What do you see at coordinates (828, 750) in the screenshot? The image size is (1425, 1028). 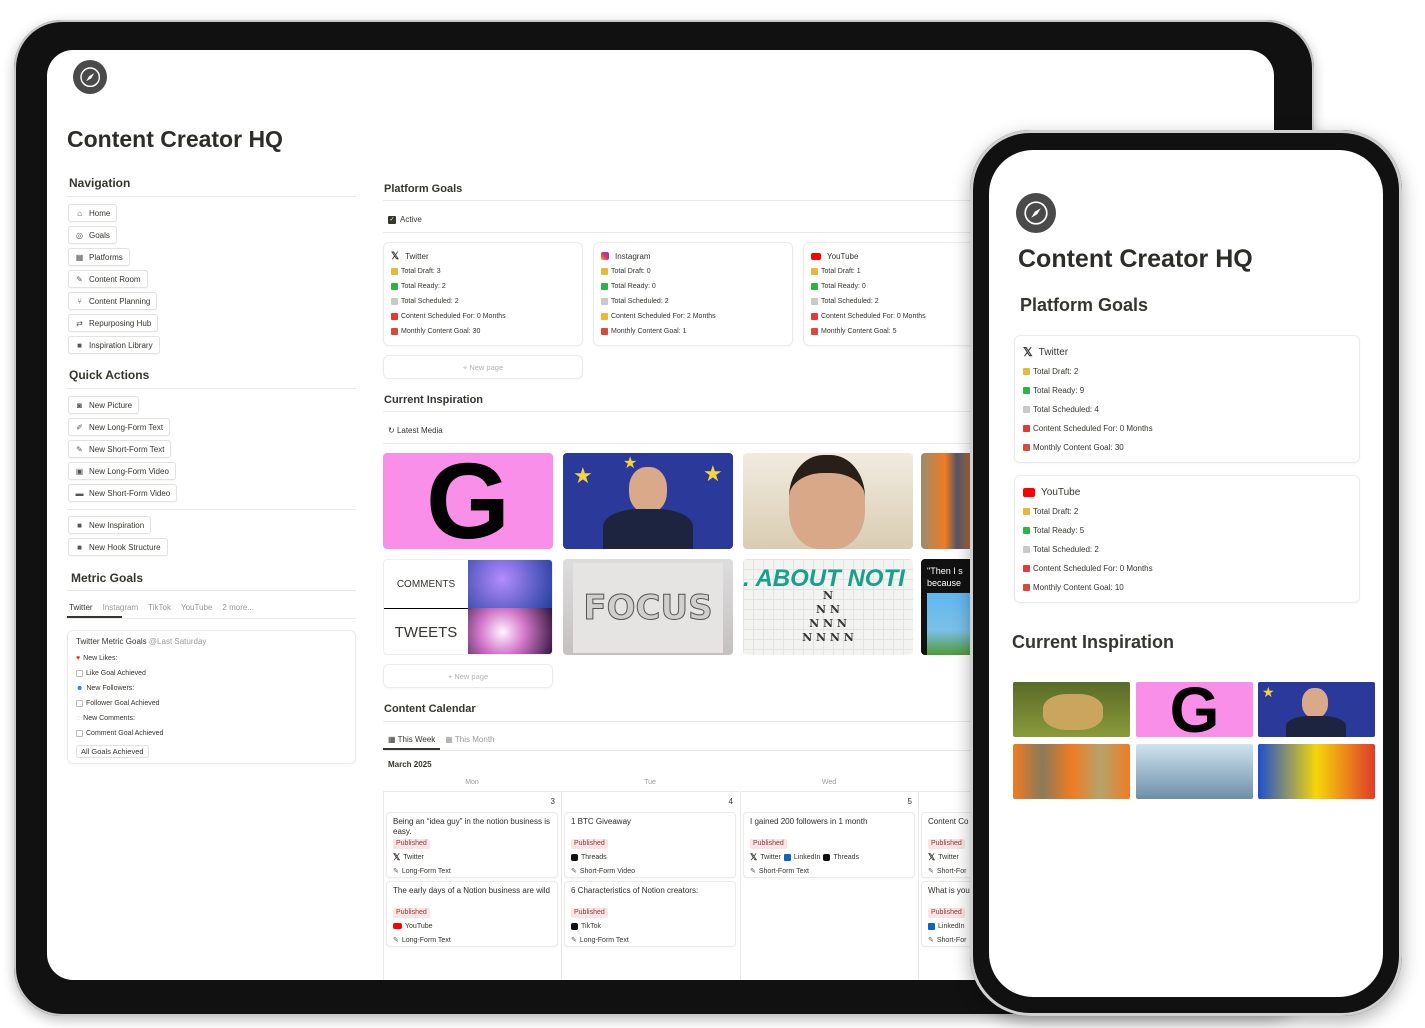 I see `divider` at bounding box center [828, 750].